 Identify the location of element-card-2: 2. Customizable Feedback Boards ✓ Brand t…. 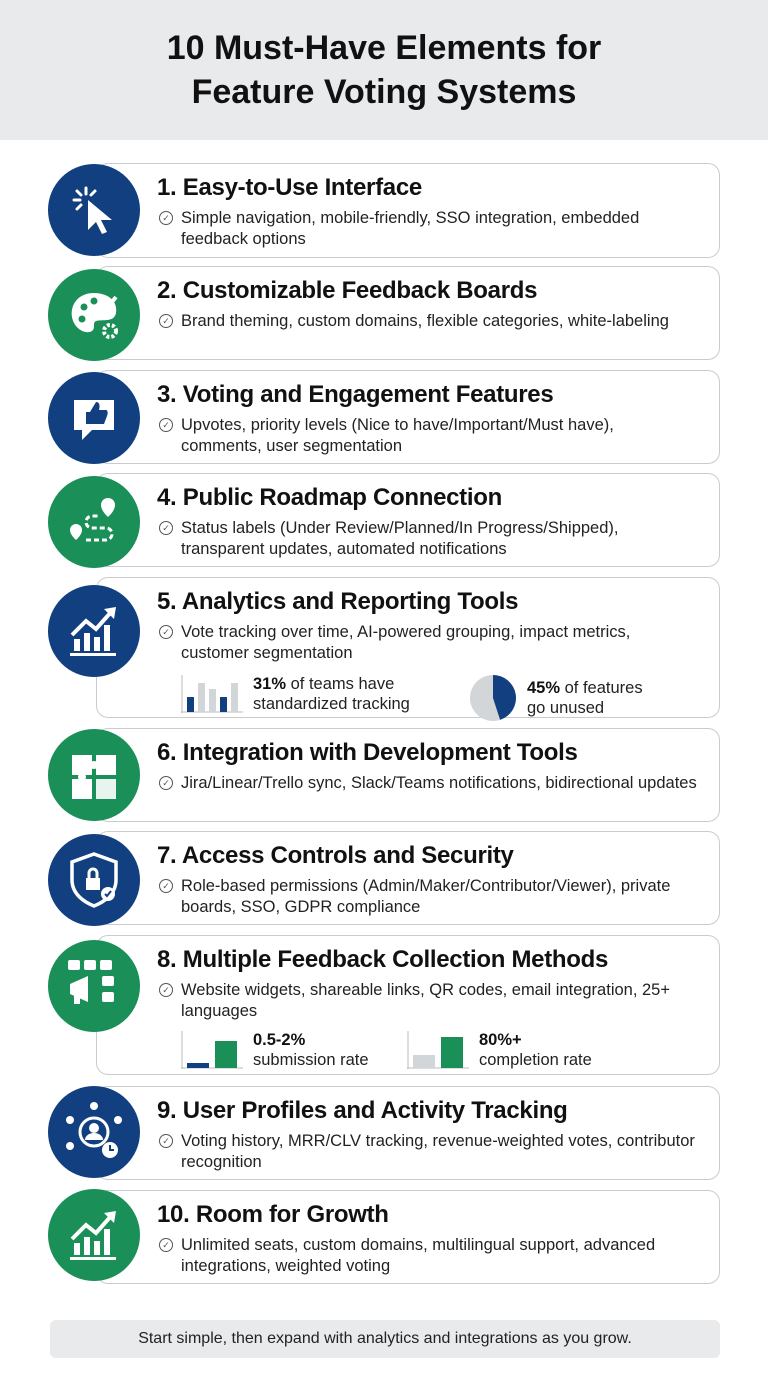
(408, 313).